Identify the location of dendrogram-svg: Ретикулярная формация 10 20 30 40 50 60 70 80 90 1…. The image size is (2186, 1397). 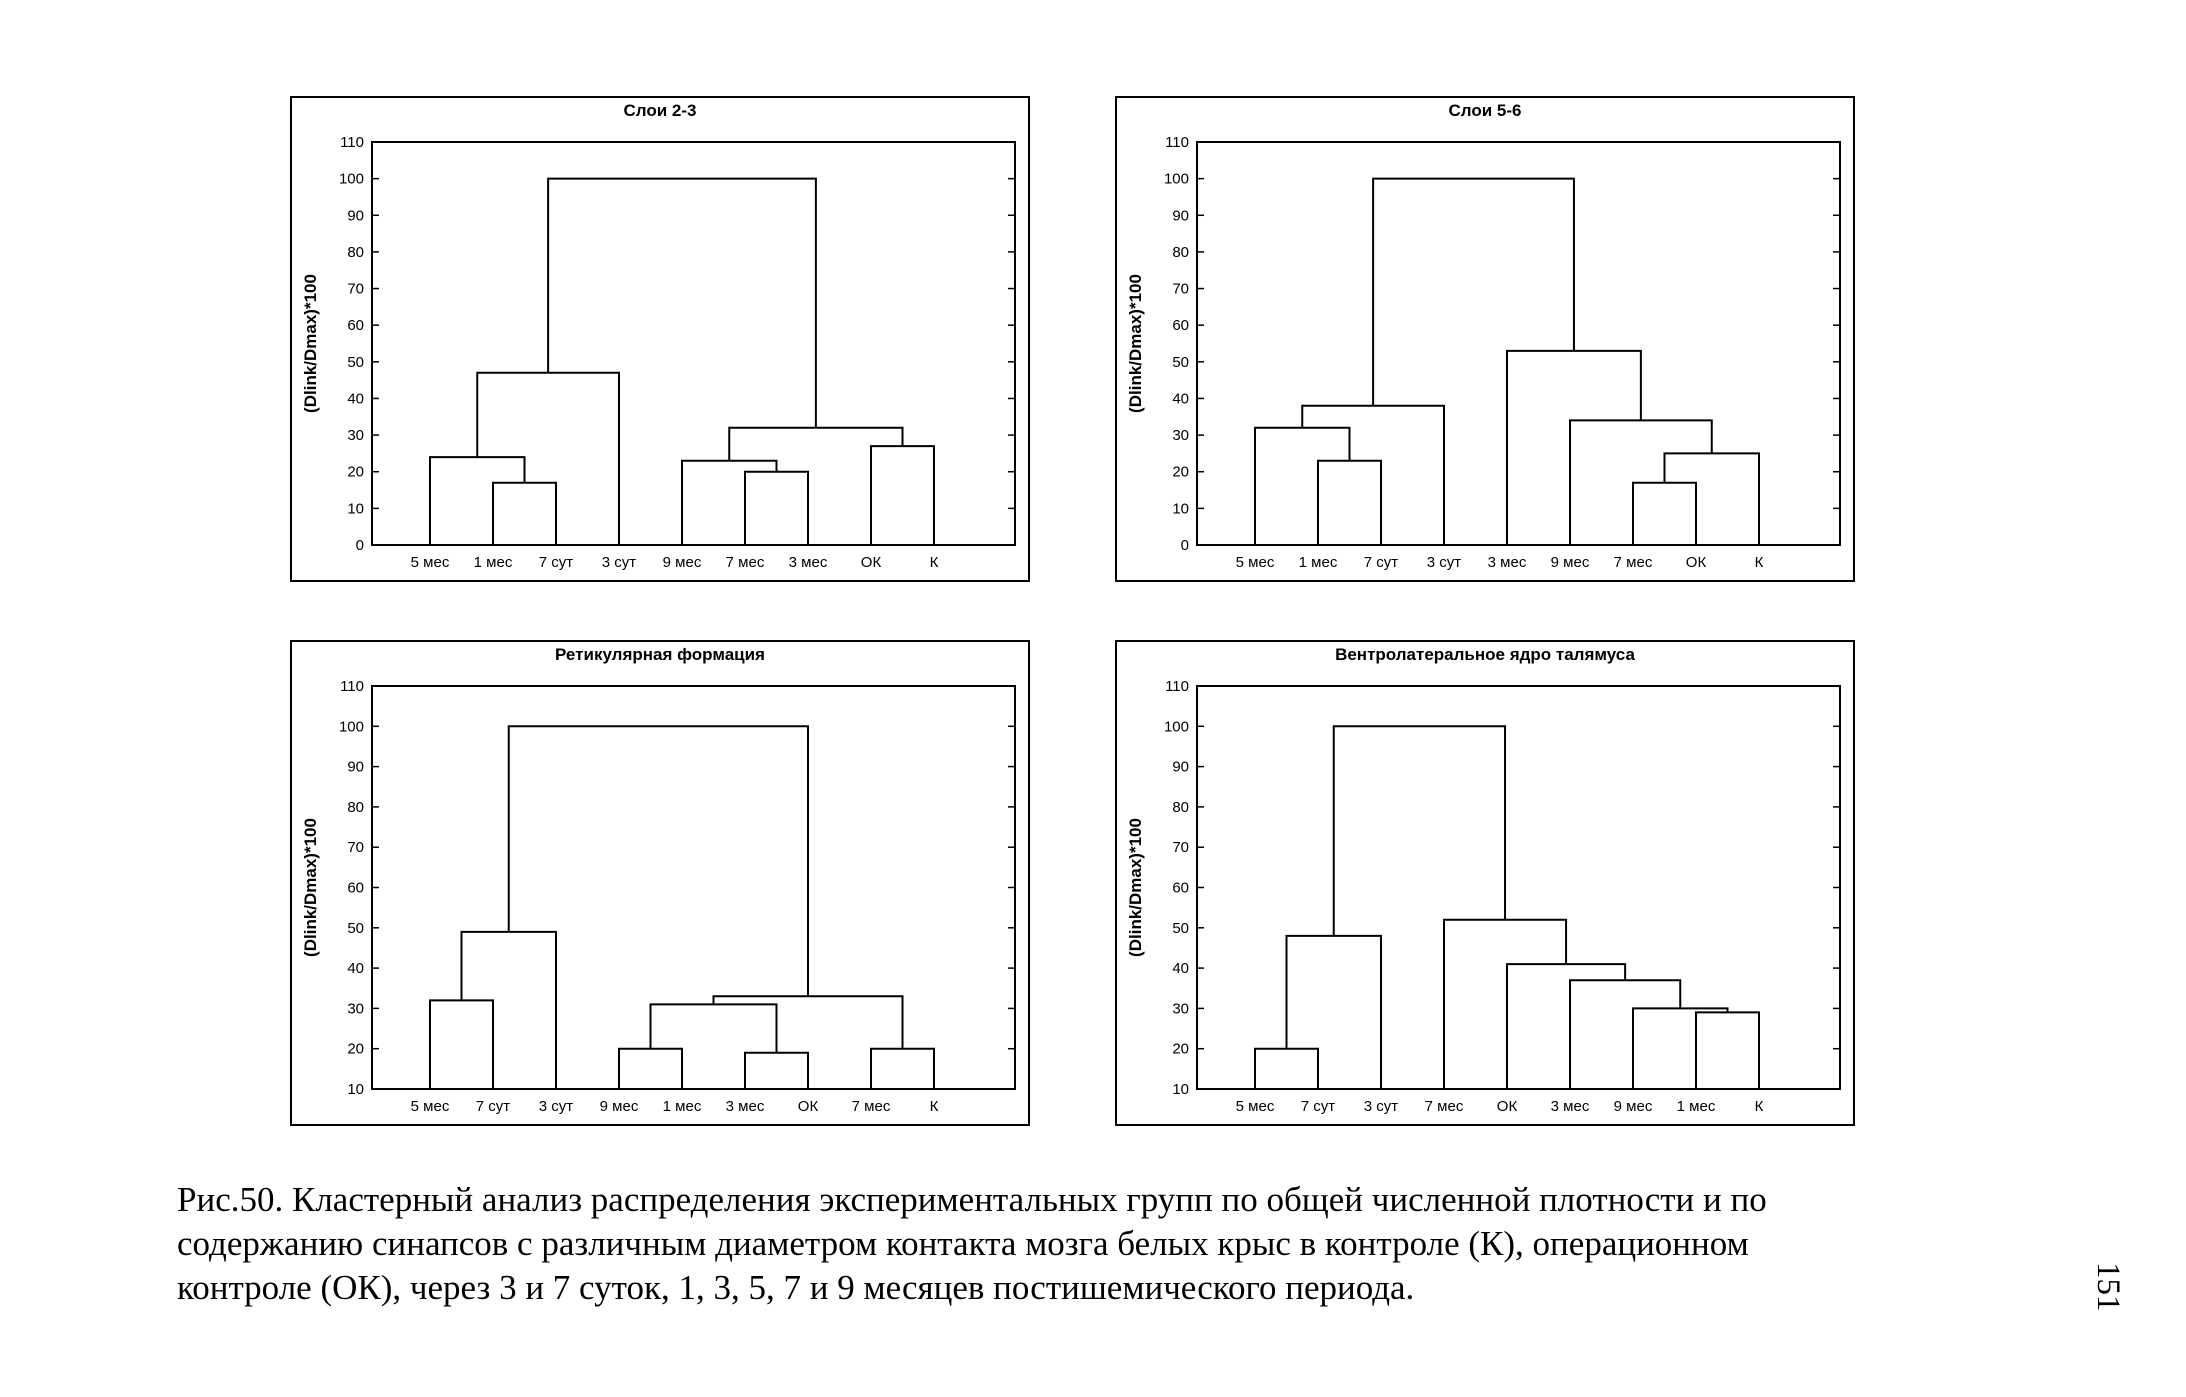
(660, 883).